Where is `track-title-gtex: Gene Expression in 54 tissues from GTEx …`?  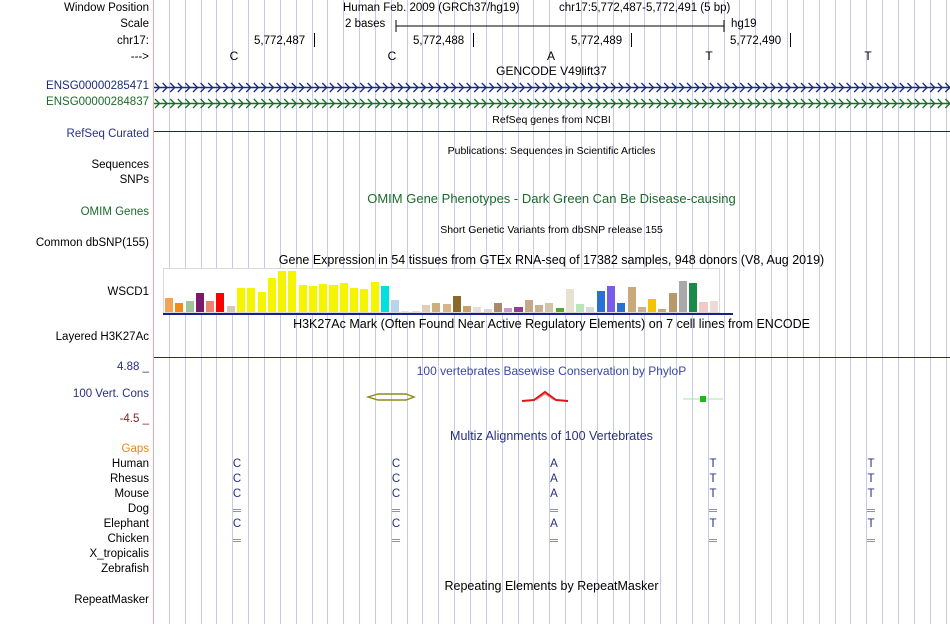
track-title-gtex: Gene Expression in 54 tissues from GTEx … is located at coordinates (551, 260).